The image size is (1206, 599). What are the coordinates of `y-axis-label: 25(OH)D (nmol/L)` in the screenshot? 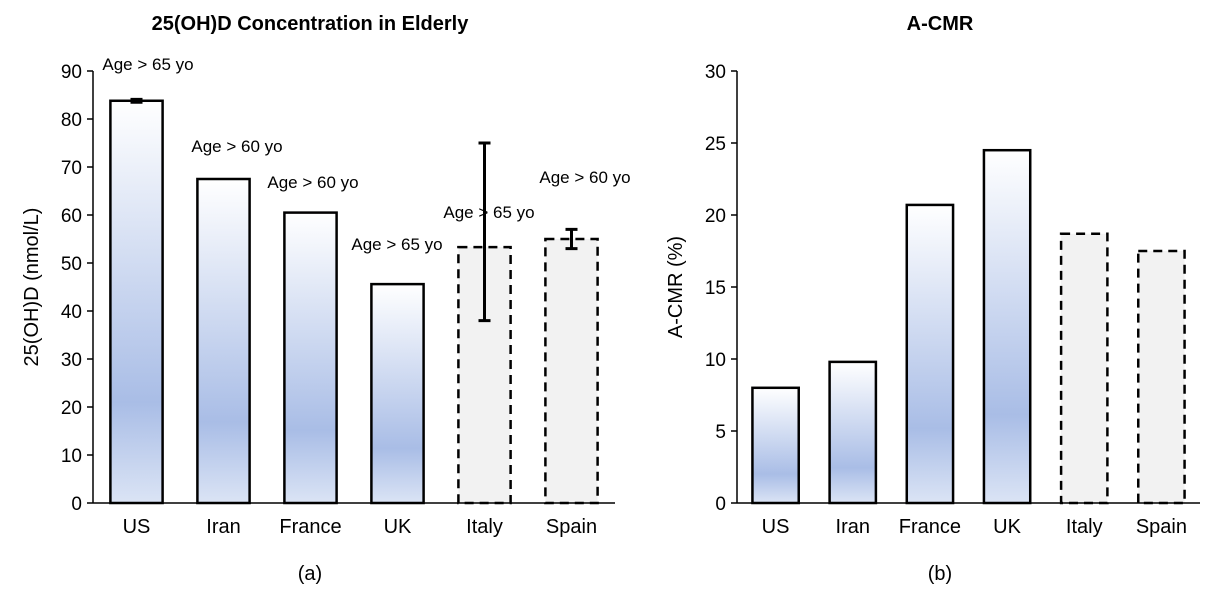 It's located at (32, 287).